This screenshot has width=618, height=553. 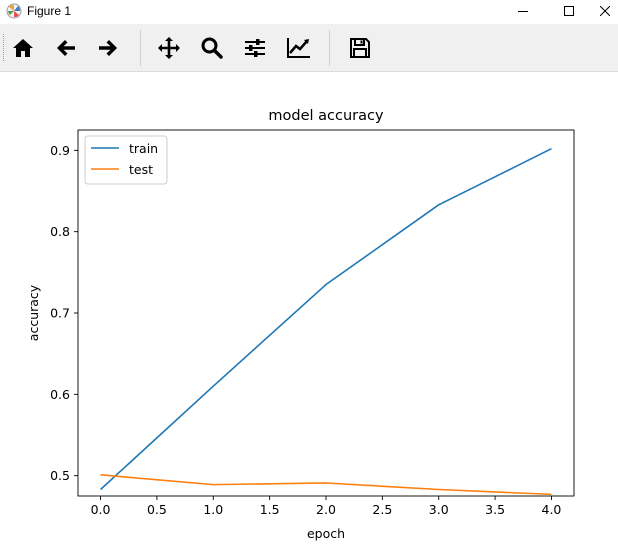 I want to click on back-button, so click(x=66, y=48).